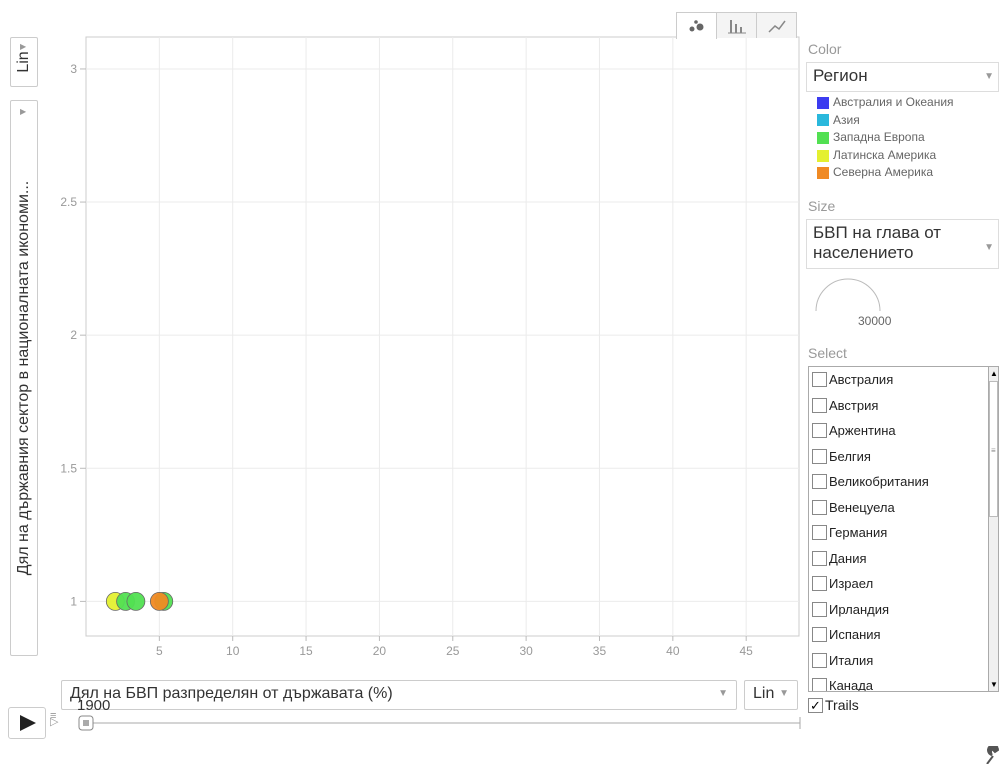 The height and width of the screenshot is (764, 999). I want to click on country-label: Германия, so click(858, 533).